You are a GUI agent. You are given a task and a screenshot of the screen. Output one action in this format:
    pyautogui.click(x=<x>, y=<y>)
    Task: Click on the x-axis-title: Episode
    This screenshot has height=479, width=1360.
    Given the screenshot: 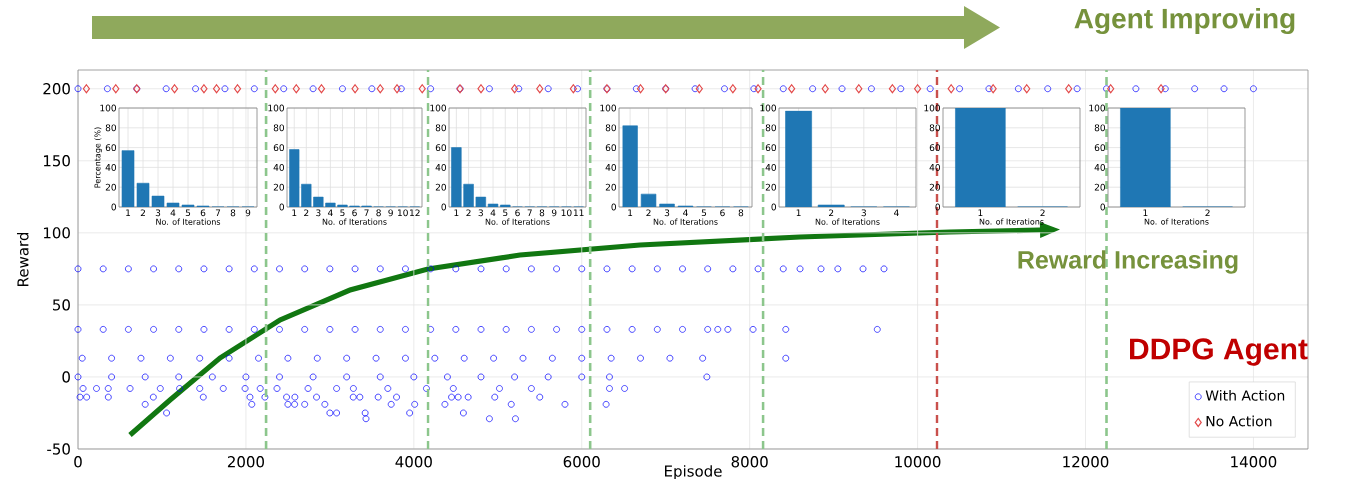 What is the action you would take?
    pyautogui.click(x=693, y=472)
    